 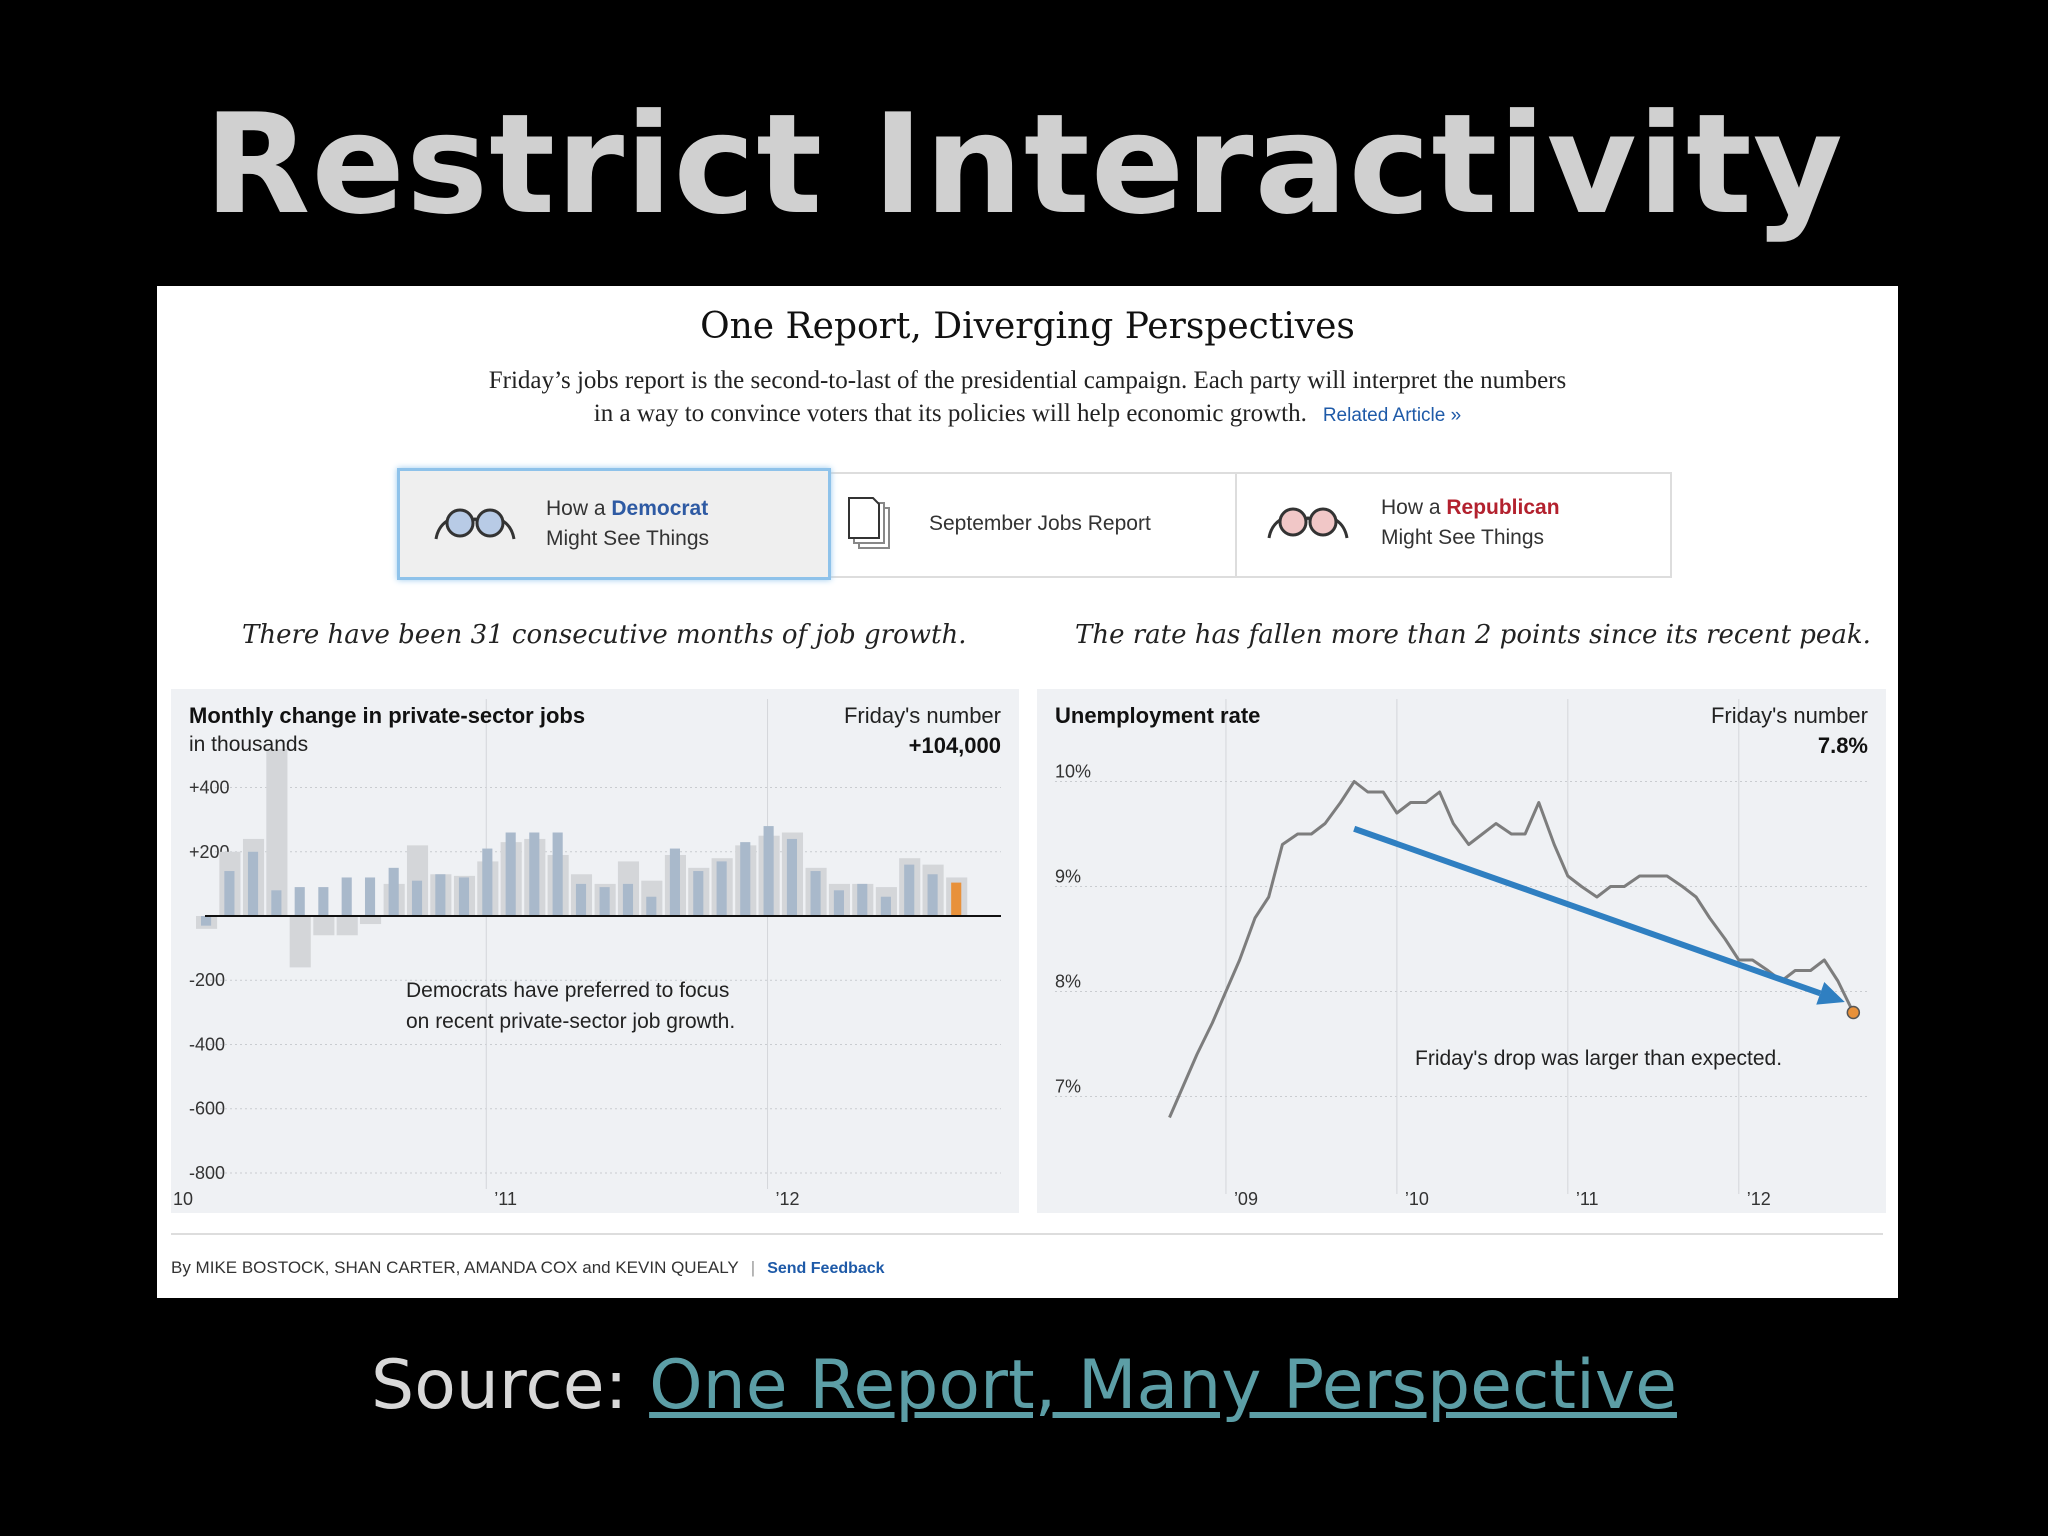 I want to click on unemployment-annotation: Friday's drop was larger than expected., so click(x=1599, y=1058).